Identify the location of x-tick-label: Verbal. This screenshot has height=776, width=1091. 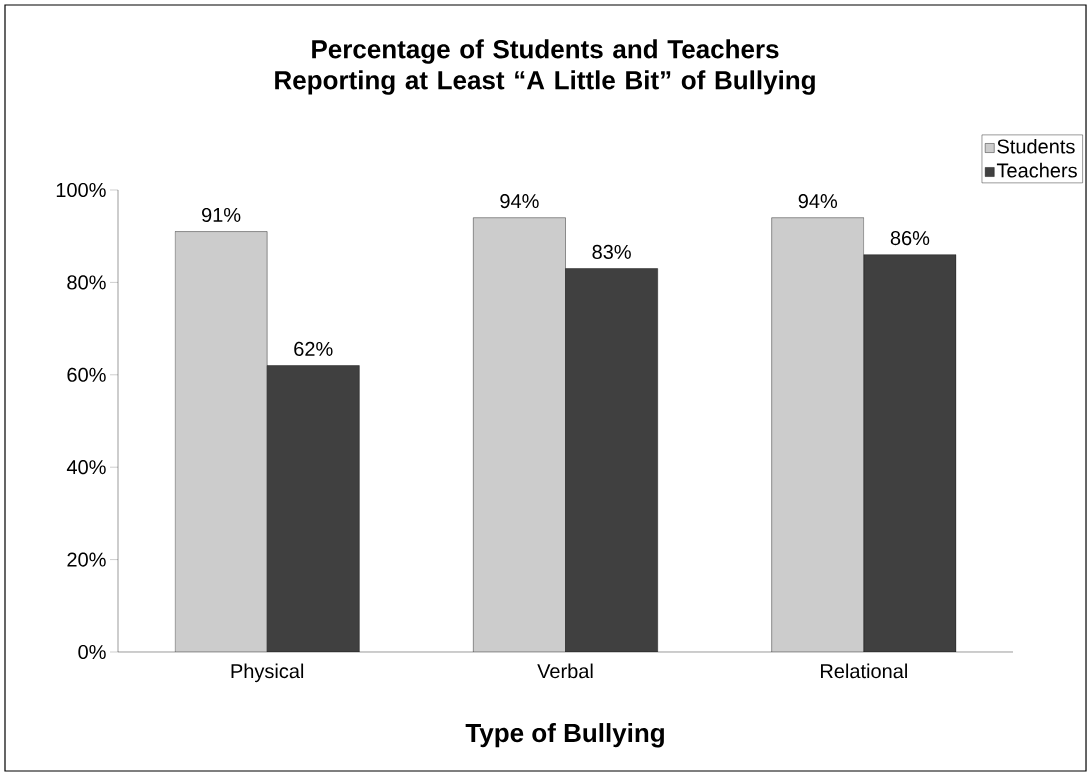
(565, 671).